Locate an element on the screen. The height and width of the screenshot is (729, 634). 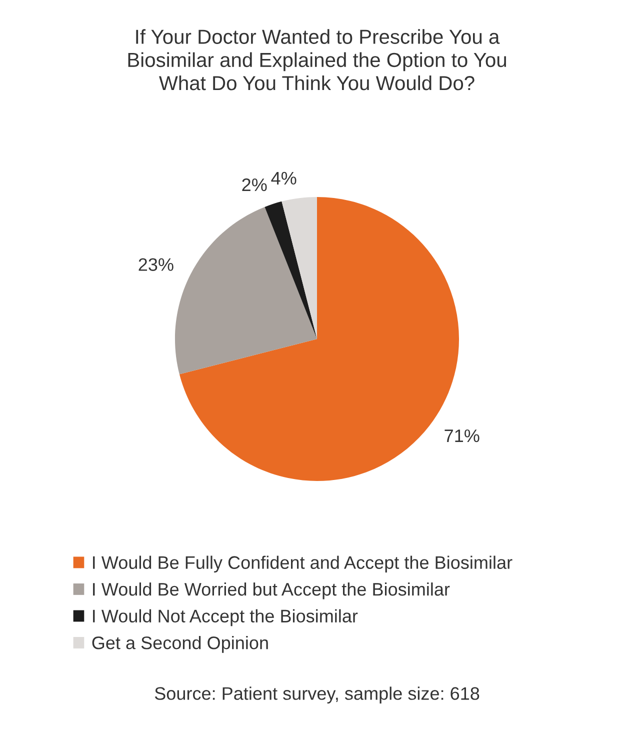
legend-label: Get a Second Opinion is located at coordinates (180, 644).